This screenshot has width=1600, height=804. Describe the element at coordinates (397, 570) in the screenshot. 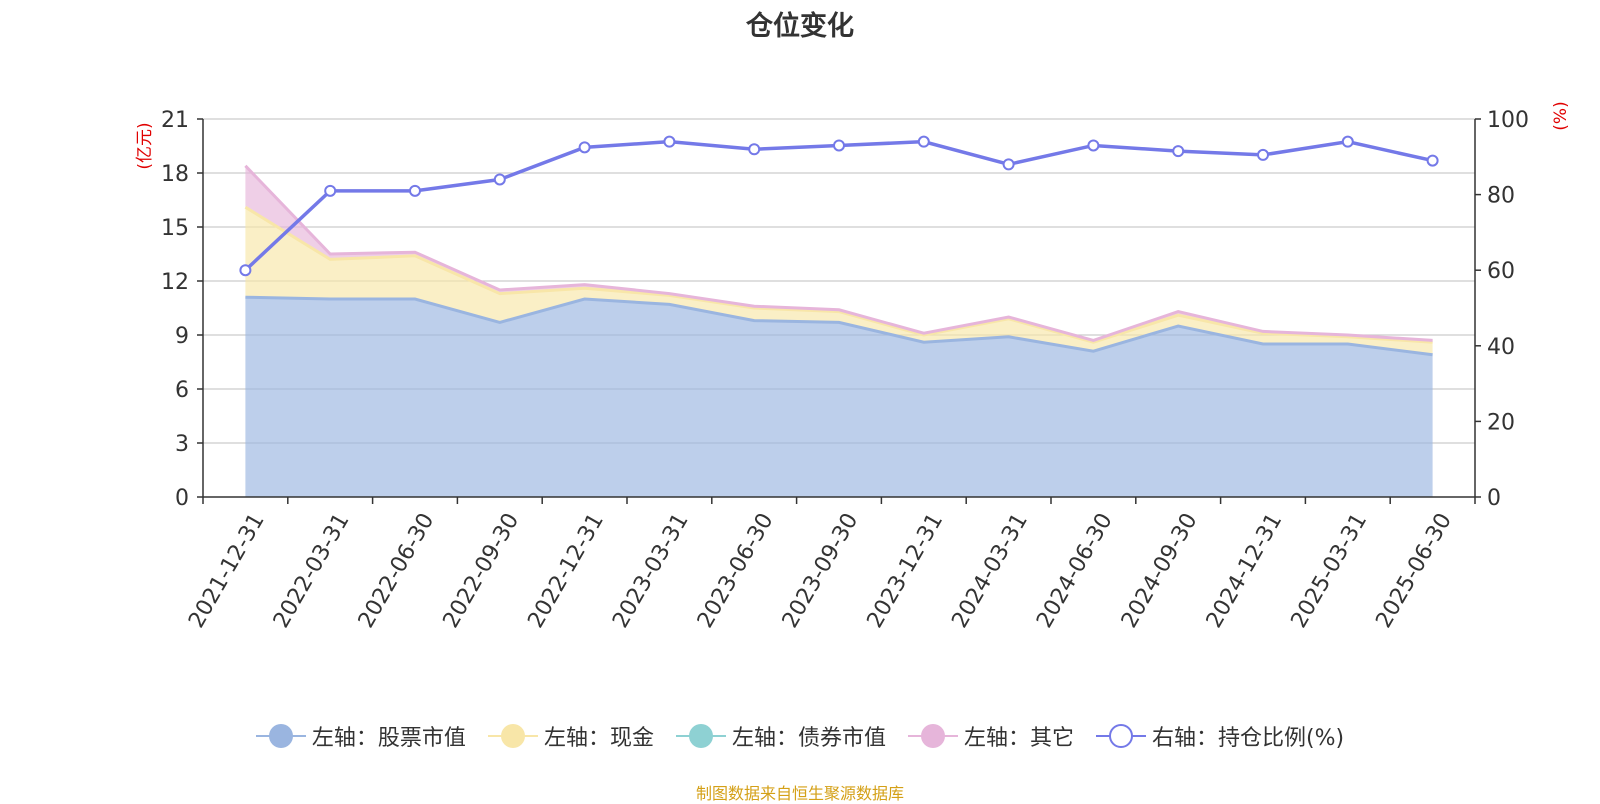

I see `x-axis-tick-label: 2022-06-30` at that location.